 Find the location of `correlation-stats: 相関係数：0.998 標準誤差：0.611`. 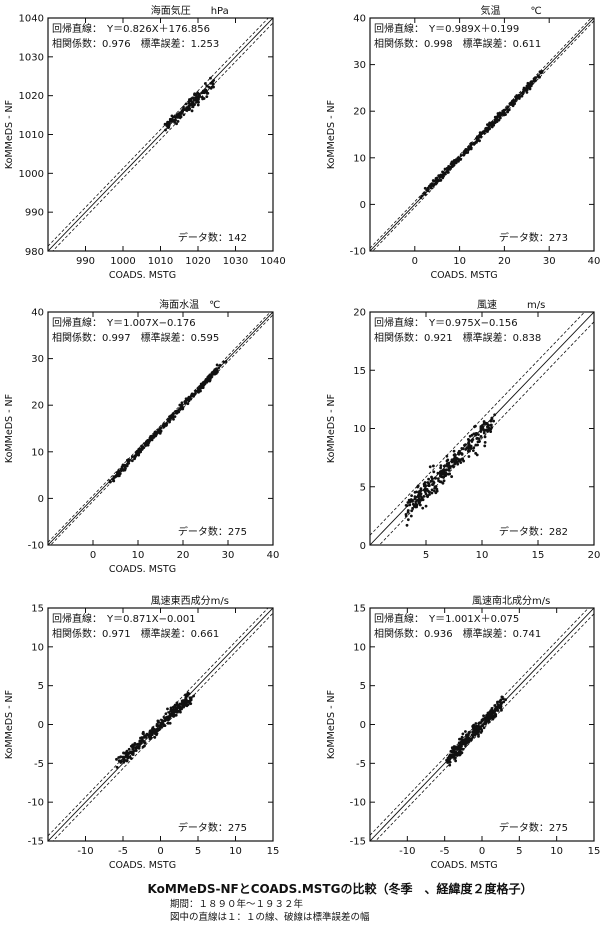

correlation-stats: 相関係数：0.998 標準誤差：0.611 is located at coordinates (457, 43).